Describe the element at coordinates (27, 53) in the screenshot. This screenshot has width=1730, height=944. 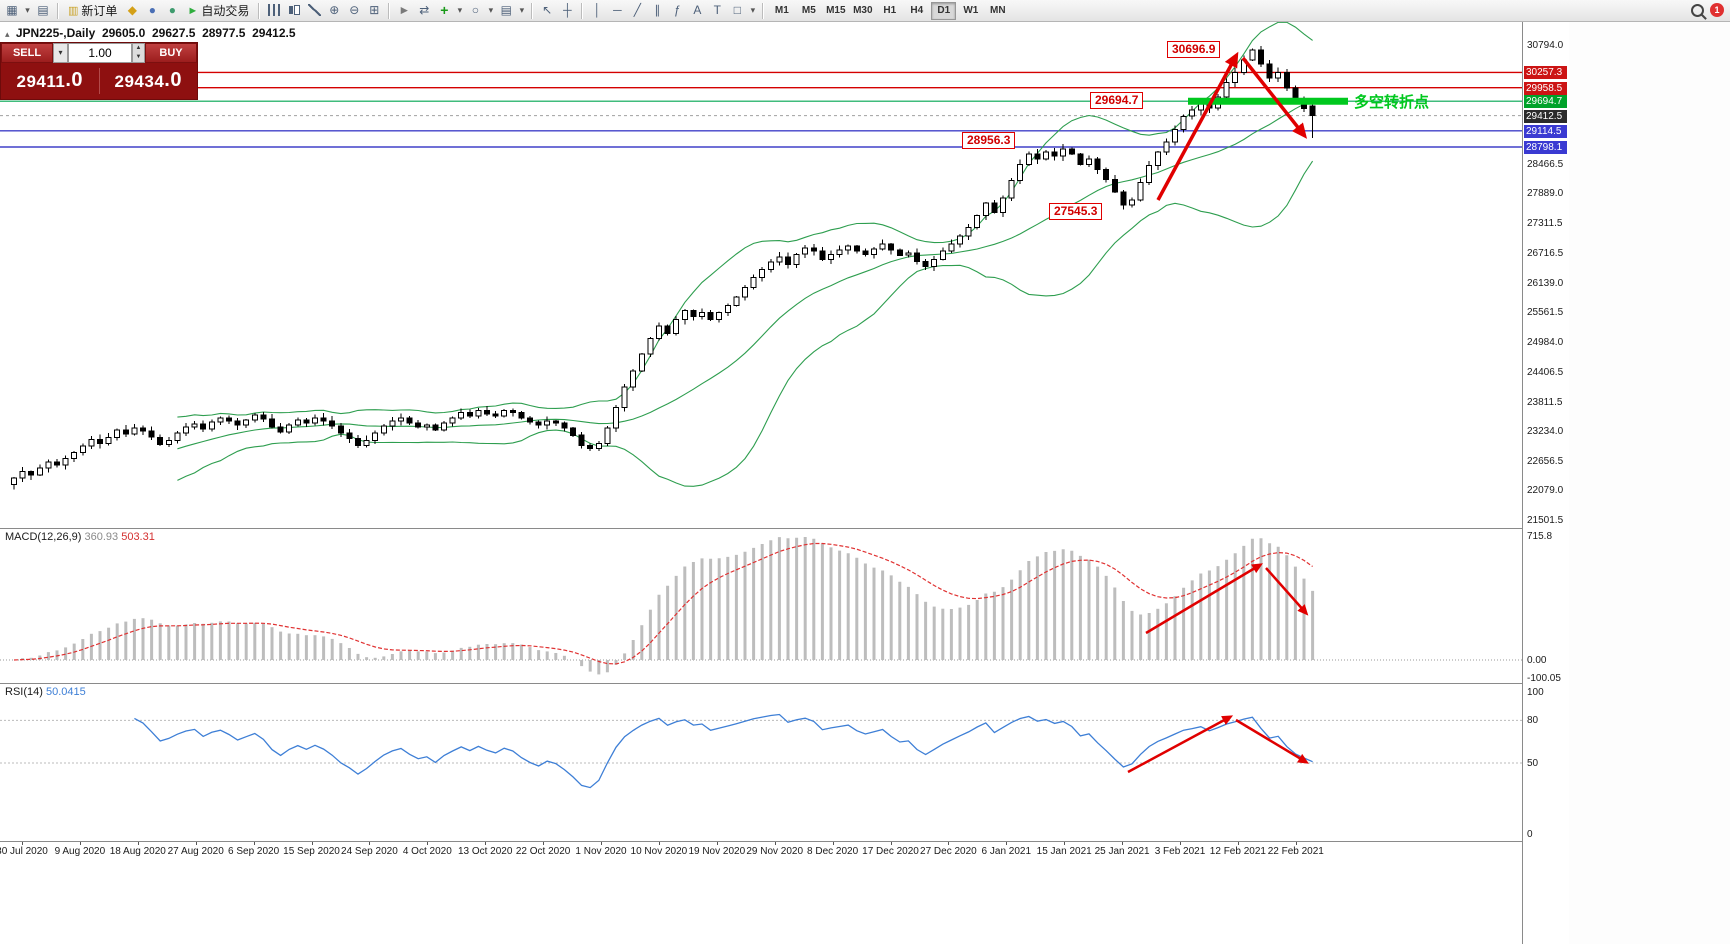
I see `sell-button: SELL` at that location.